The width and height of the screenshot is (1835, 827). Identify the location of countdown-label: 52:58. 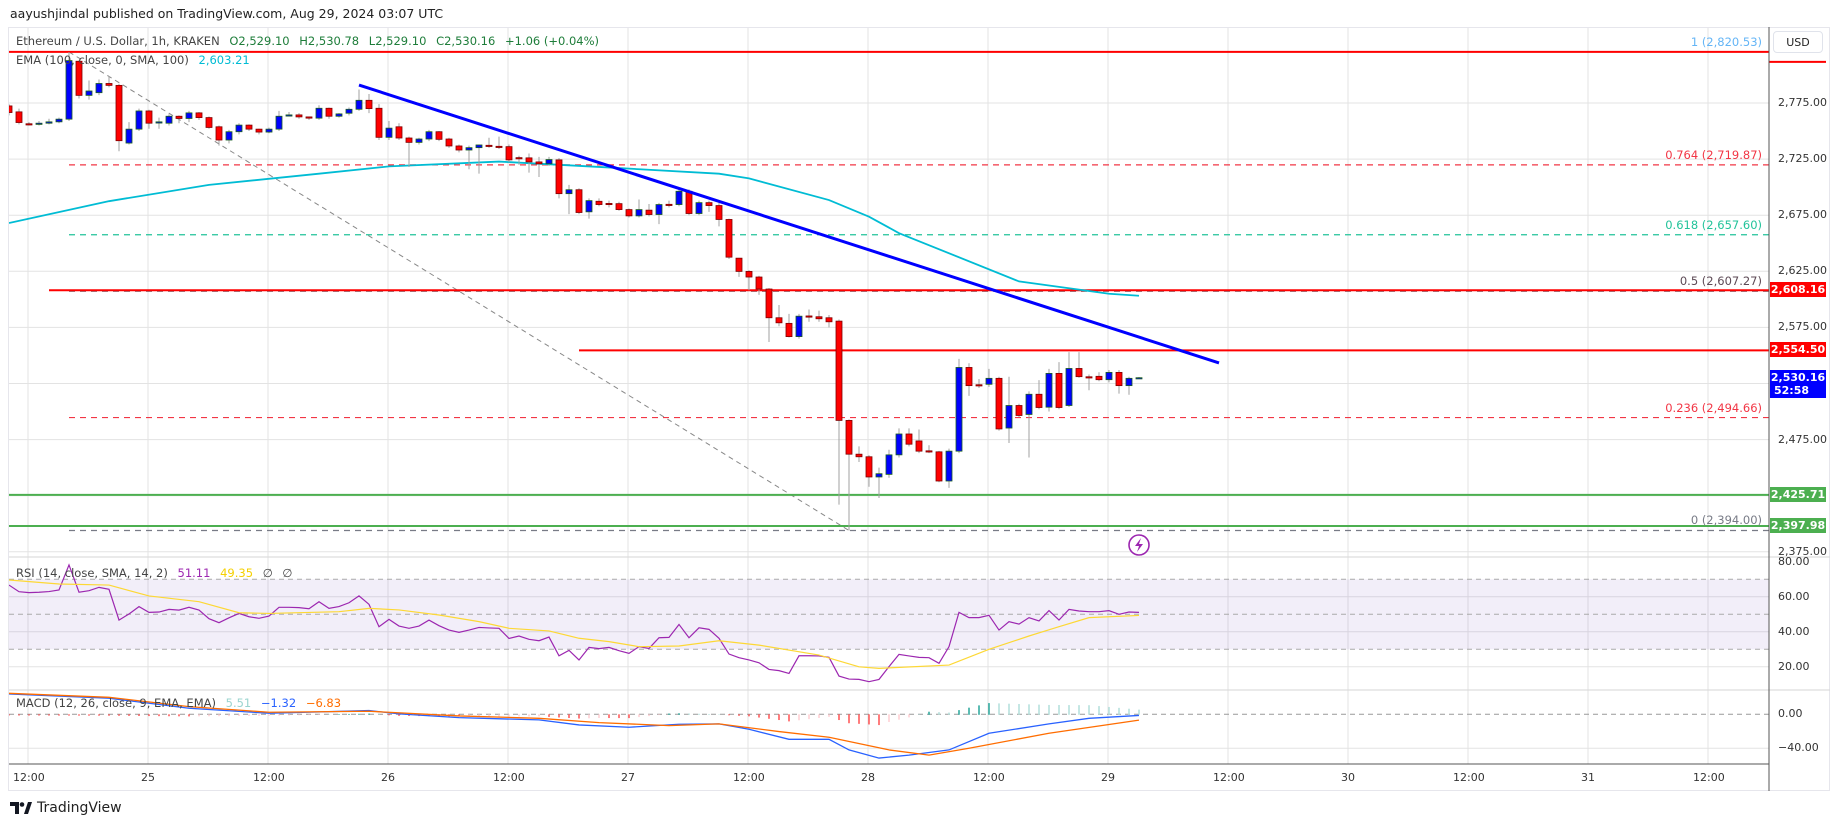
(1792, 390).